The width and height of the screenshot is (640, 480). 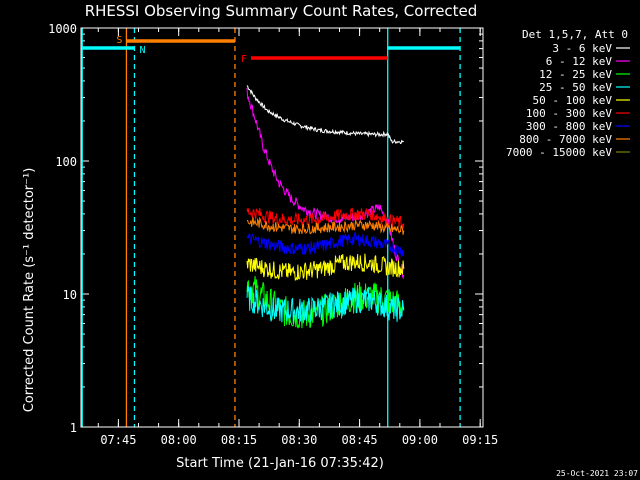 What do you see at coordinates (575, 74) in the screenshot?
I see `legend-entry-label: 12 - 25 keV` at bounding box center [575, 74].